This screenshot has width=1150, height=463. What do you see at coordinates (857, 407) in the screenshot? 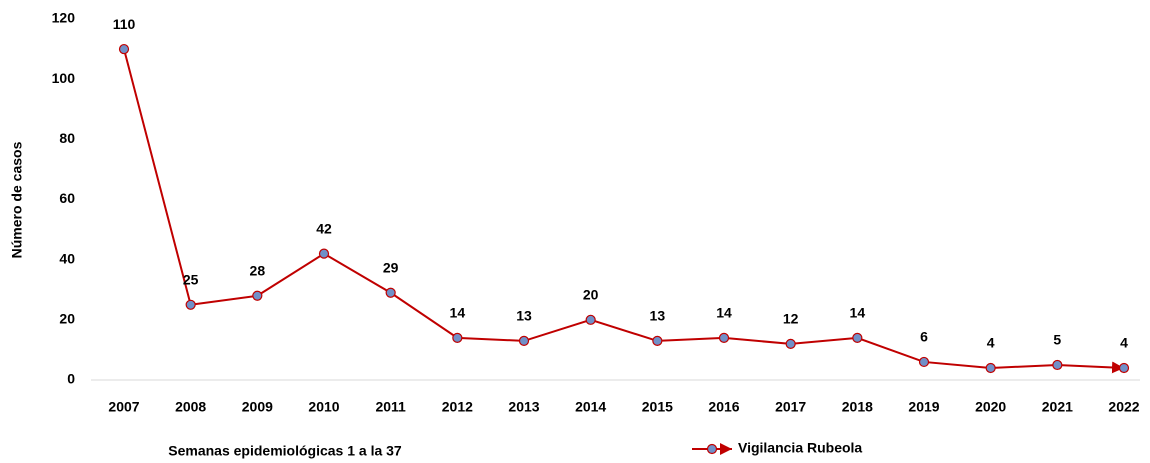
I see `x-tick-label: 2018` at bounding box center [857, 407].